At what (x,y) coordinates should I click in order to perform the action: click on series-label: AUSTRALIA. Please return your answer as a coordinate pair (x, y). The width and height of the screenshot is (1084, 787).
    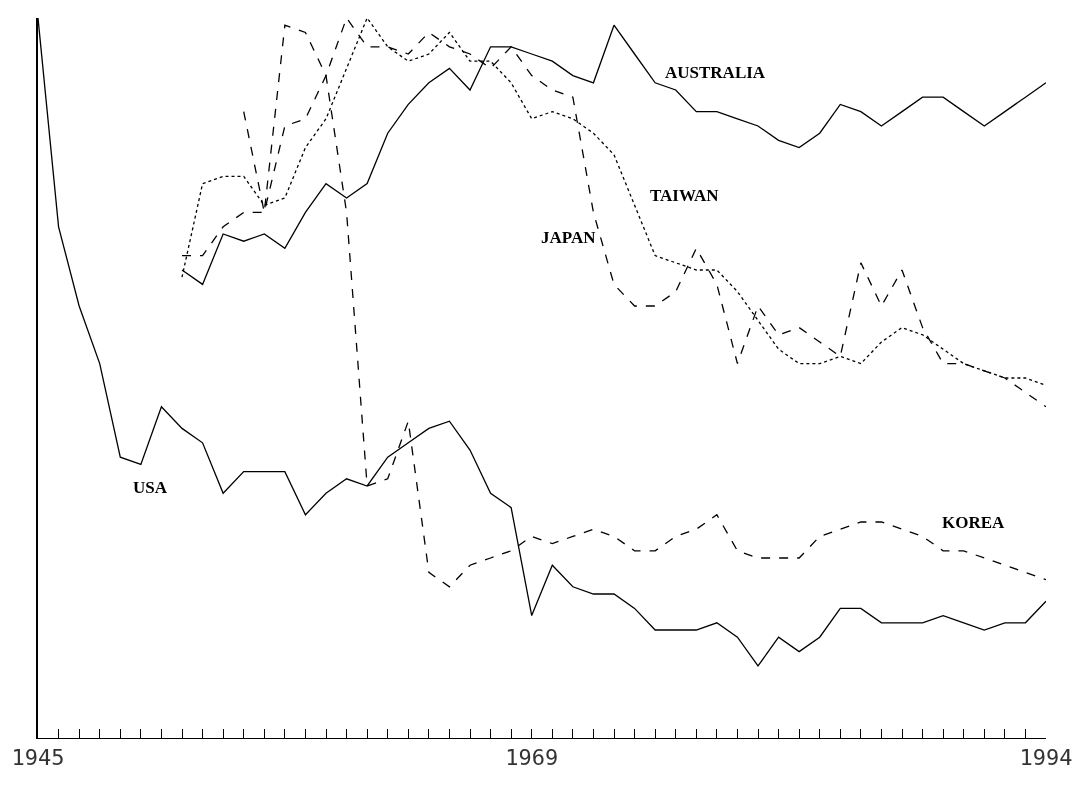
    Looking at the image, I should click on (715, 72).